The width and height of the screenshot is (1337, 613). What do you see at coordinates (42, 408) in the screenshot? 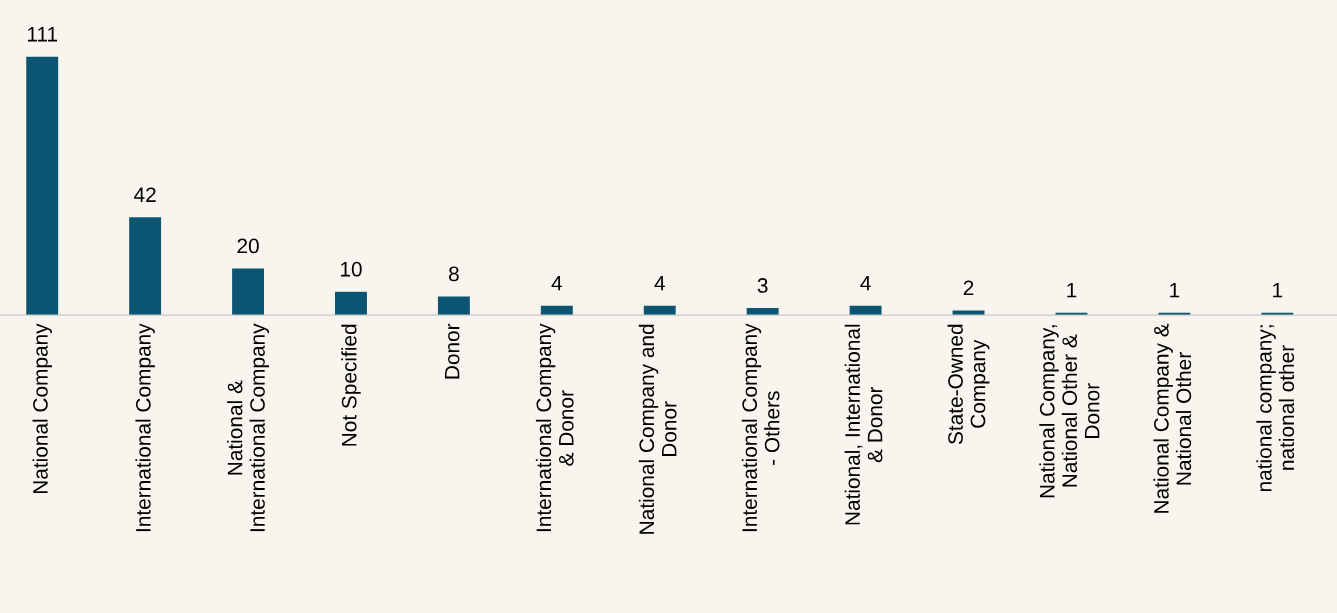
I see `x-tick-label: National Company` at bounding box center [42, 408].